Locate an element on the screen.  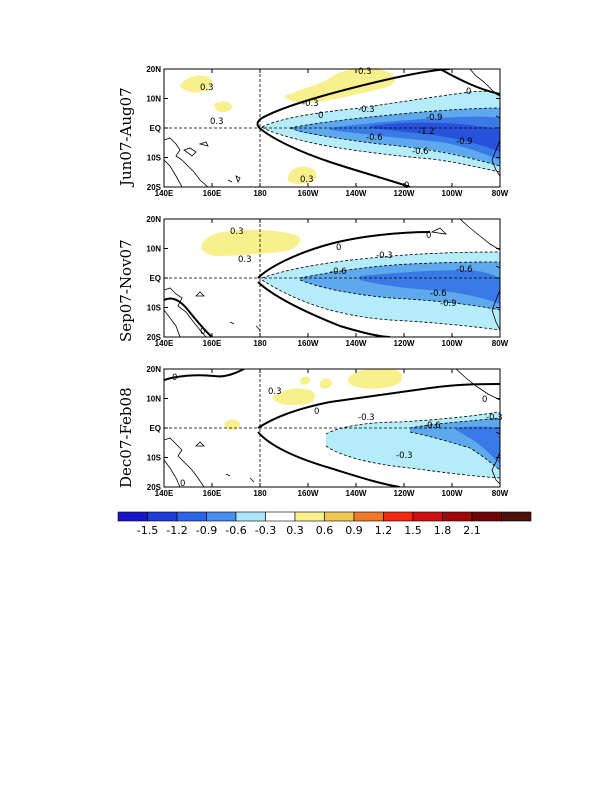
p1-contour-neg03b is located at coordinates (380, 149).